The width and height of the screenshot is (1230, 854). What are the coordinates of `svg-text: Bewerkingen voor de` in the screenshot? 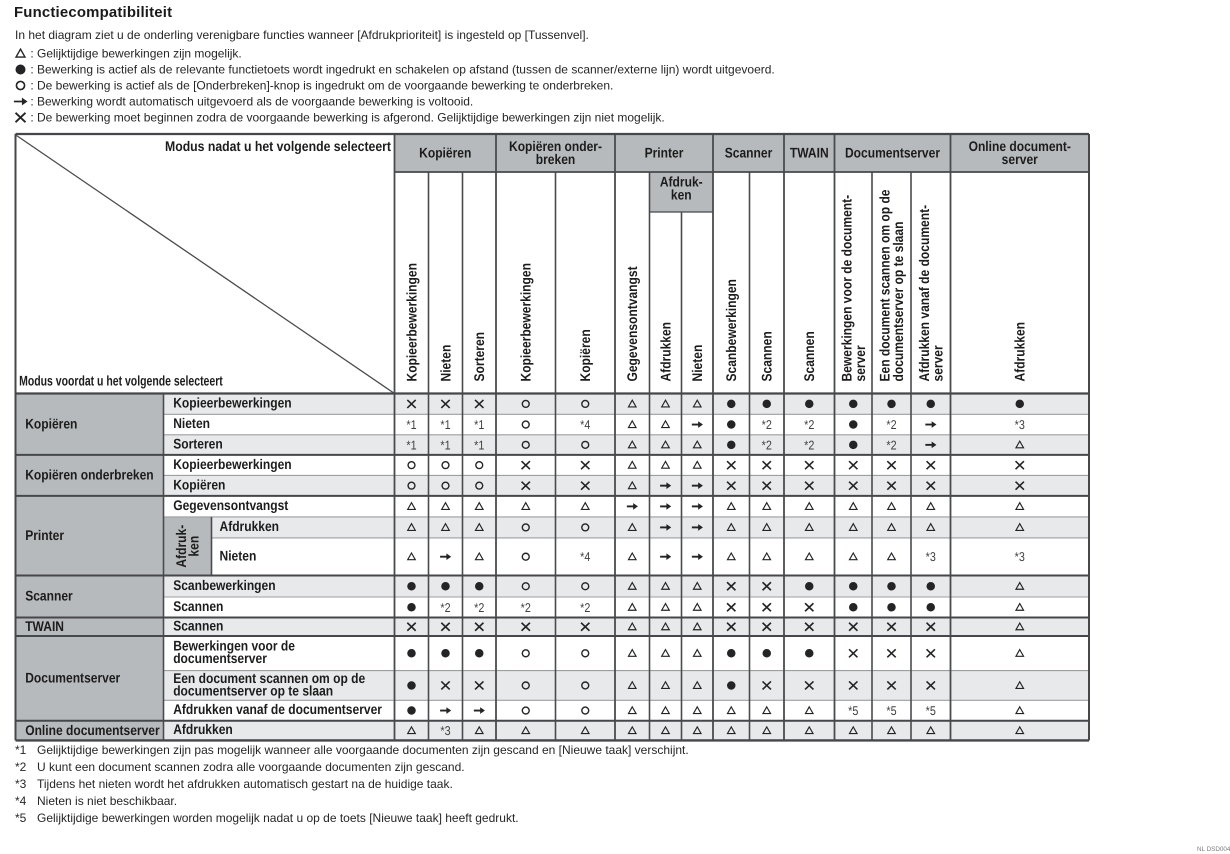 It's located at (234, 646).